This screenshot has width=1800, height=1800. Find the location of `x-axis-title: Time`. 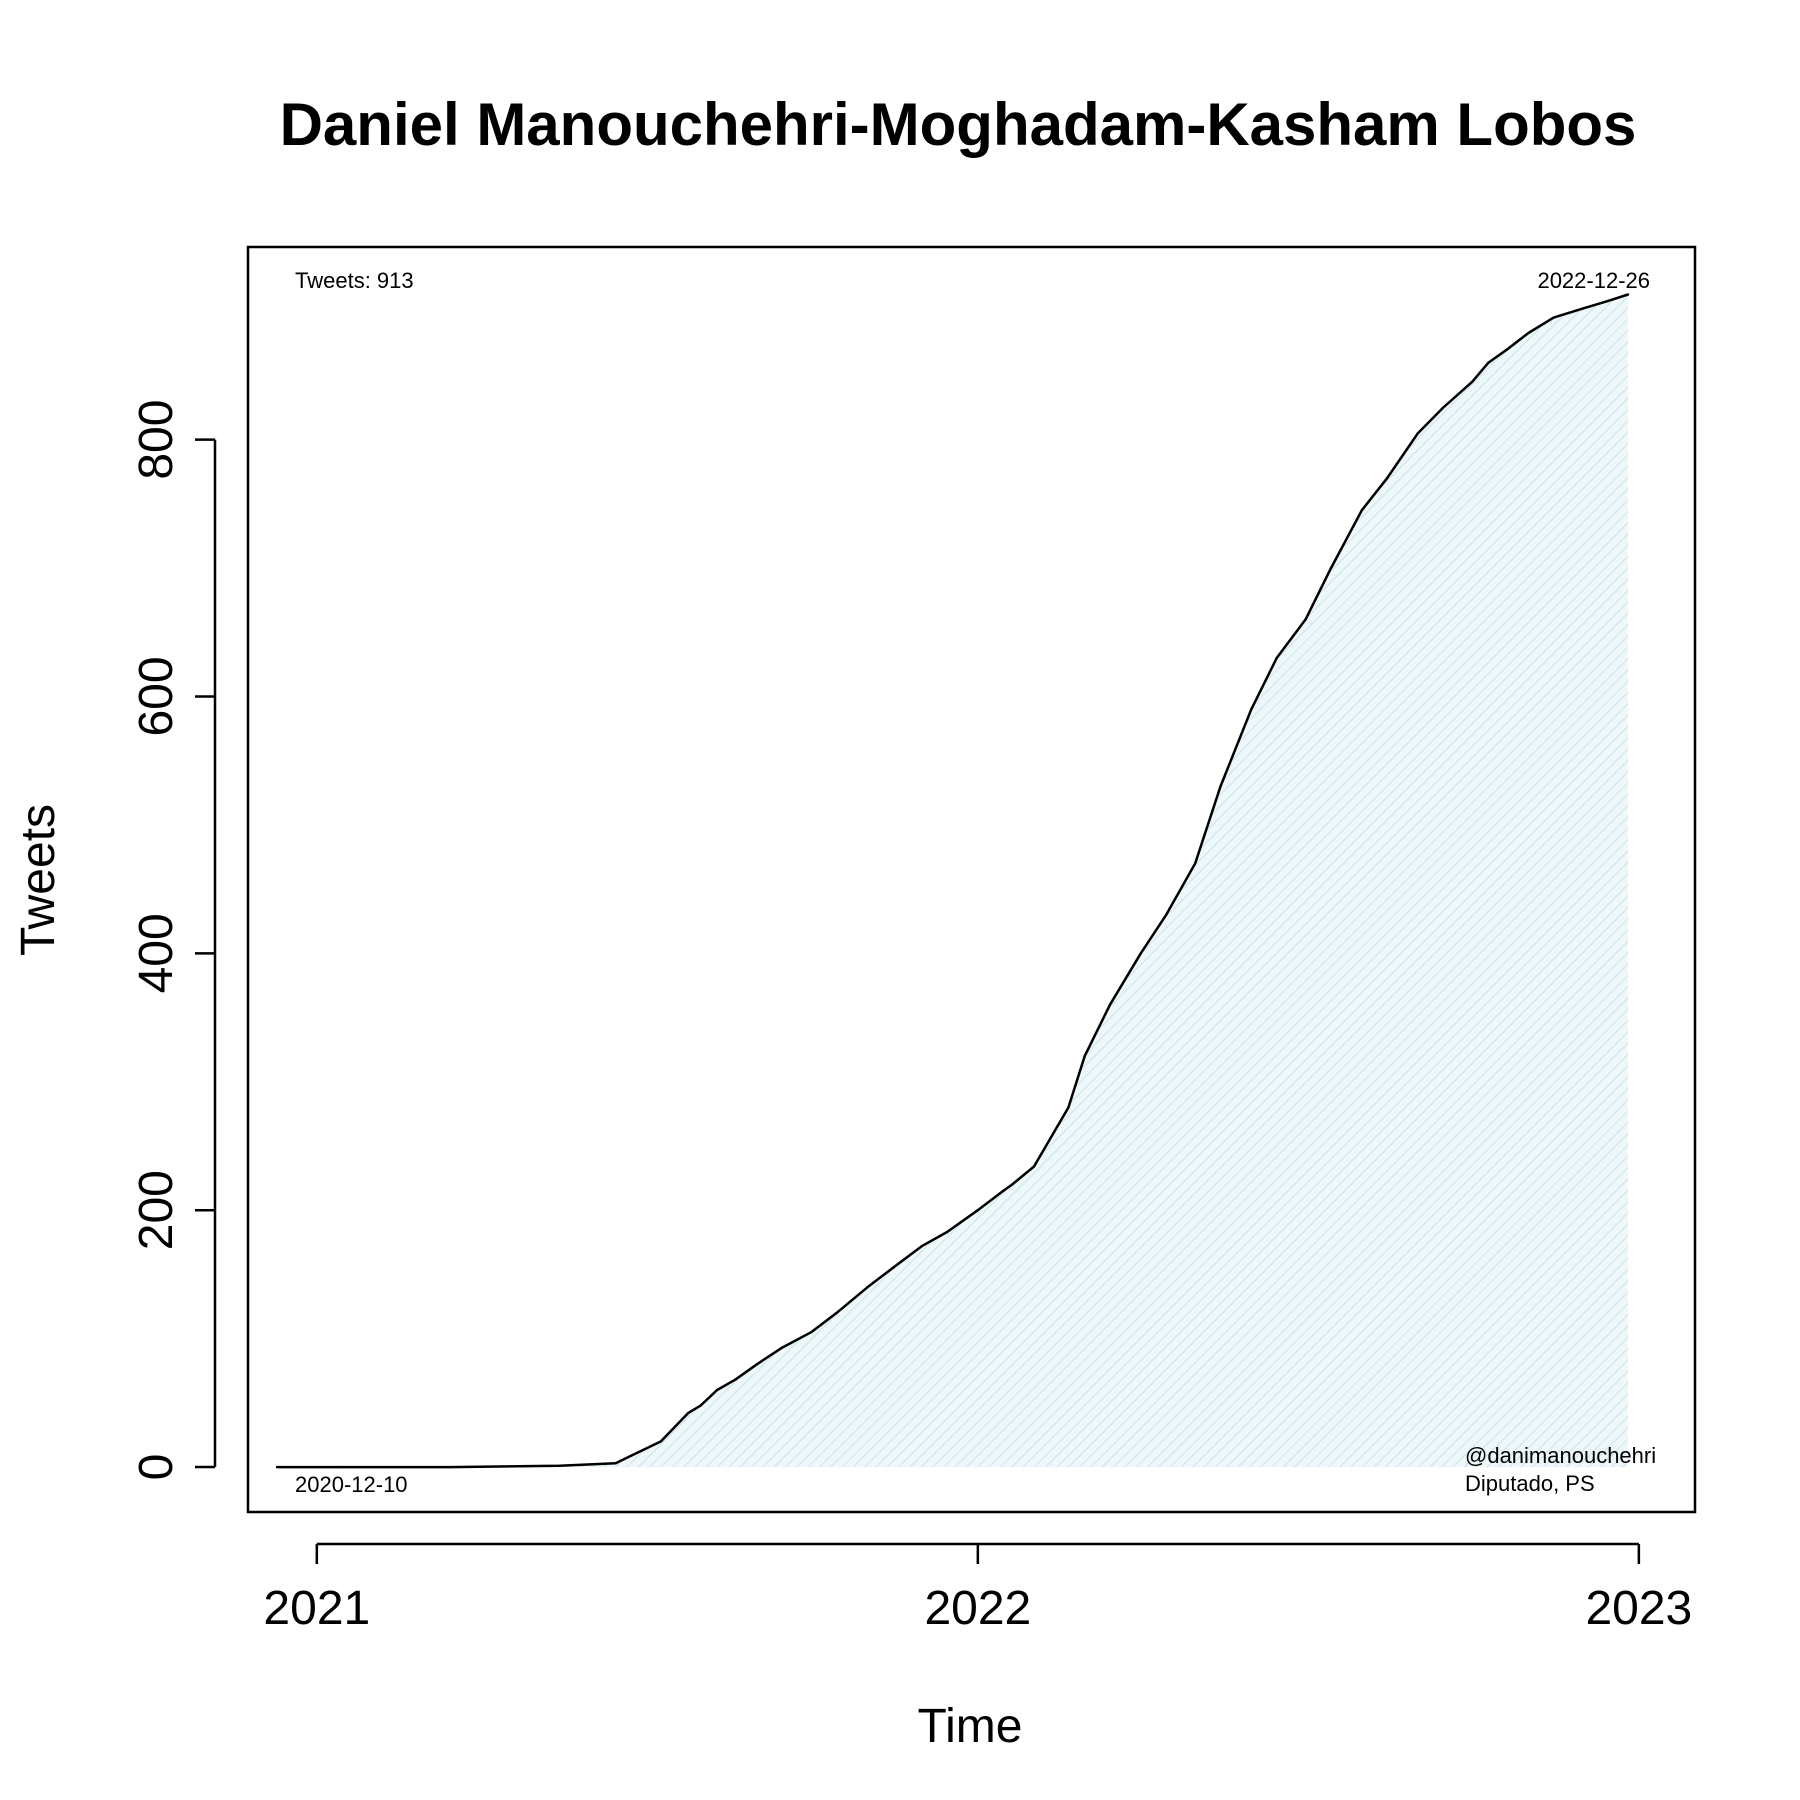

x-axis-title: Time is located at coordinates (970, 1726).